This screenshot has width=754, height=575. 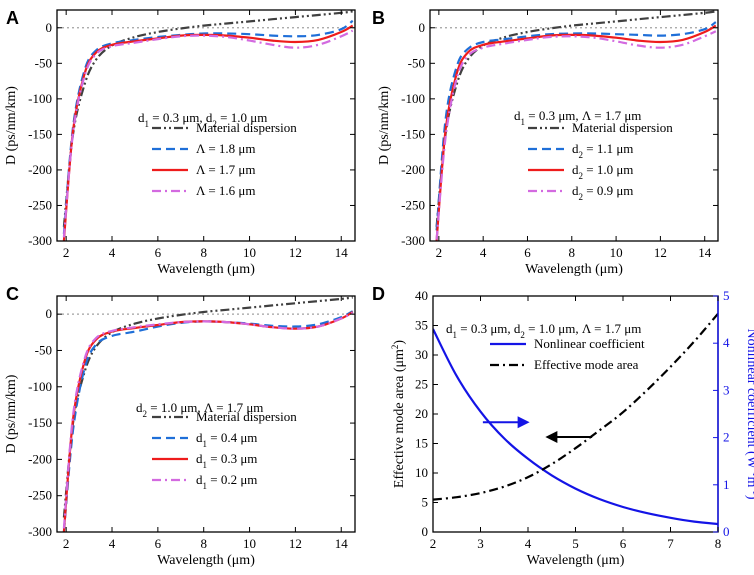 I want to click on legend-label-1: Effective mode area, so click(x=586, y=364).